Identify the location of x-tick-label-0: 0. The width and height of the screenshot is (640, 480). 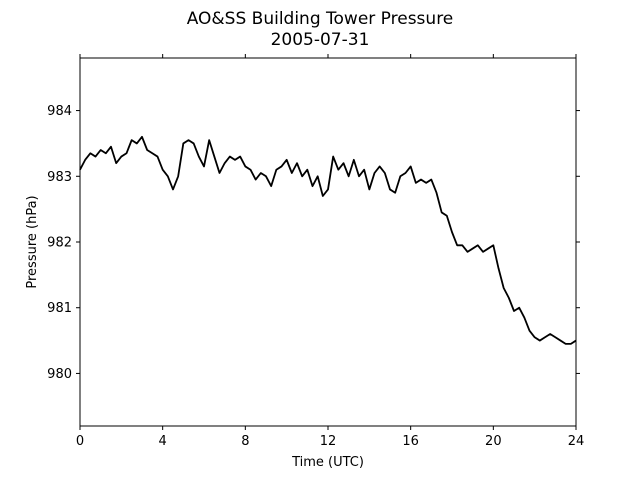
(80, 441).